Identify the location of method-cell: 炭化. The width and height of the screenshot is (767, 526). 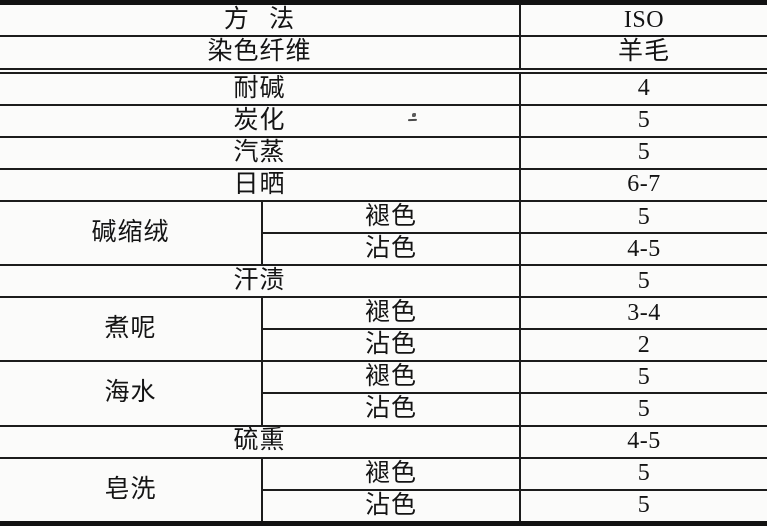
(261, 120).